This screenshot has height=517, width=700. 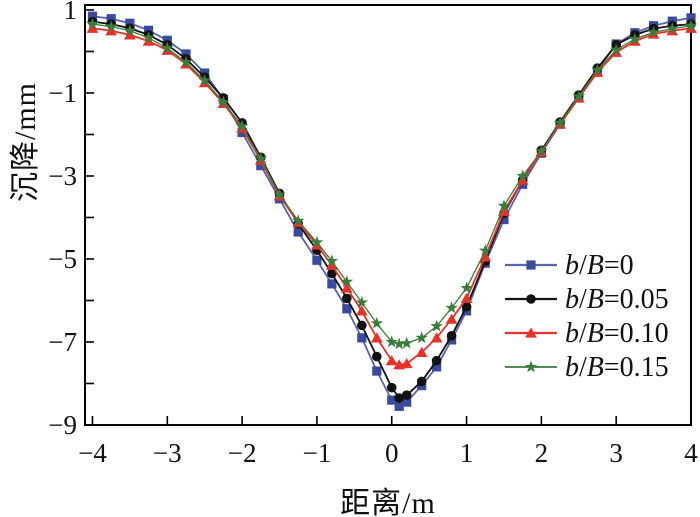 I want to click on y-tick-label: −9, so click(x=62, y=425).